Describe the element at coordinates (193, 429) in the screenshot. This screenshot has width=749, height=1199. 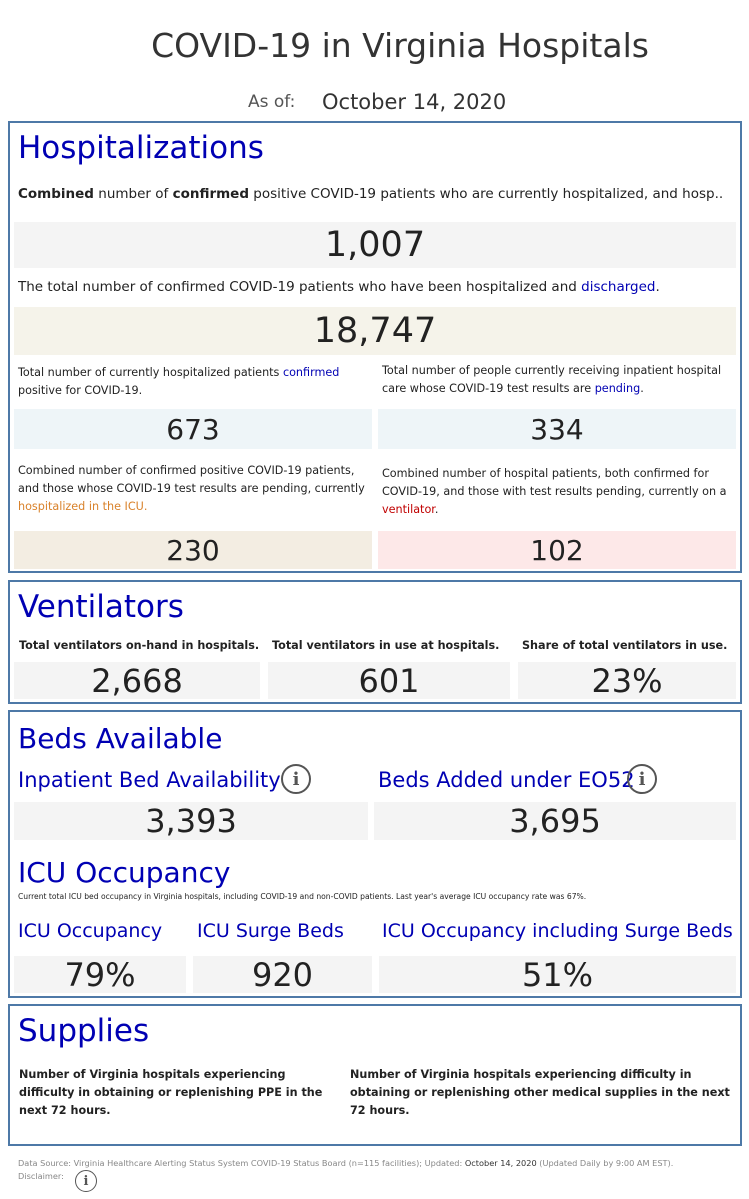
I see `confirmed-value: 673` at that location.